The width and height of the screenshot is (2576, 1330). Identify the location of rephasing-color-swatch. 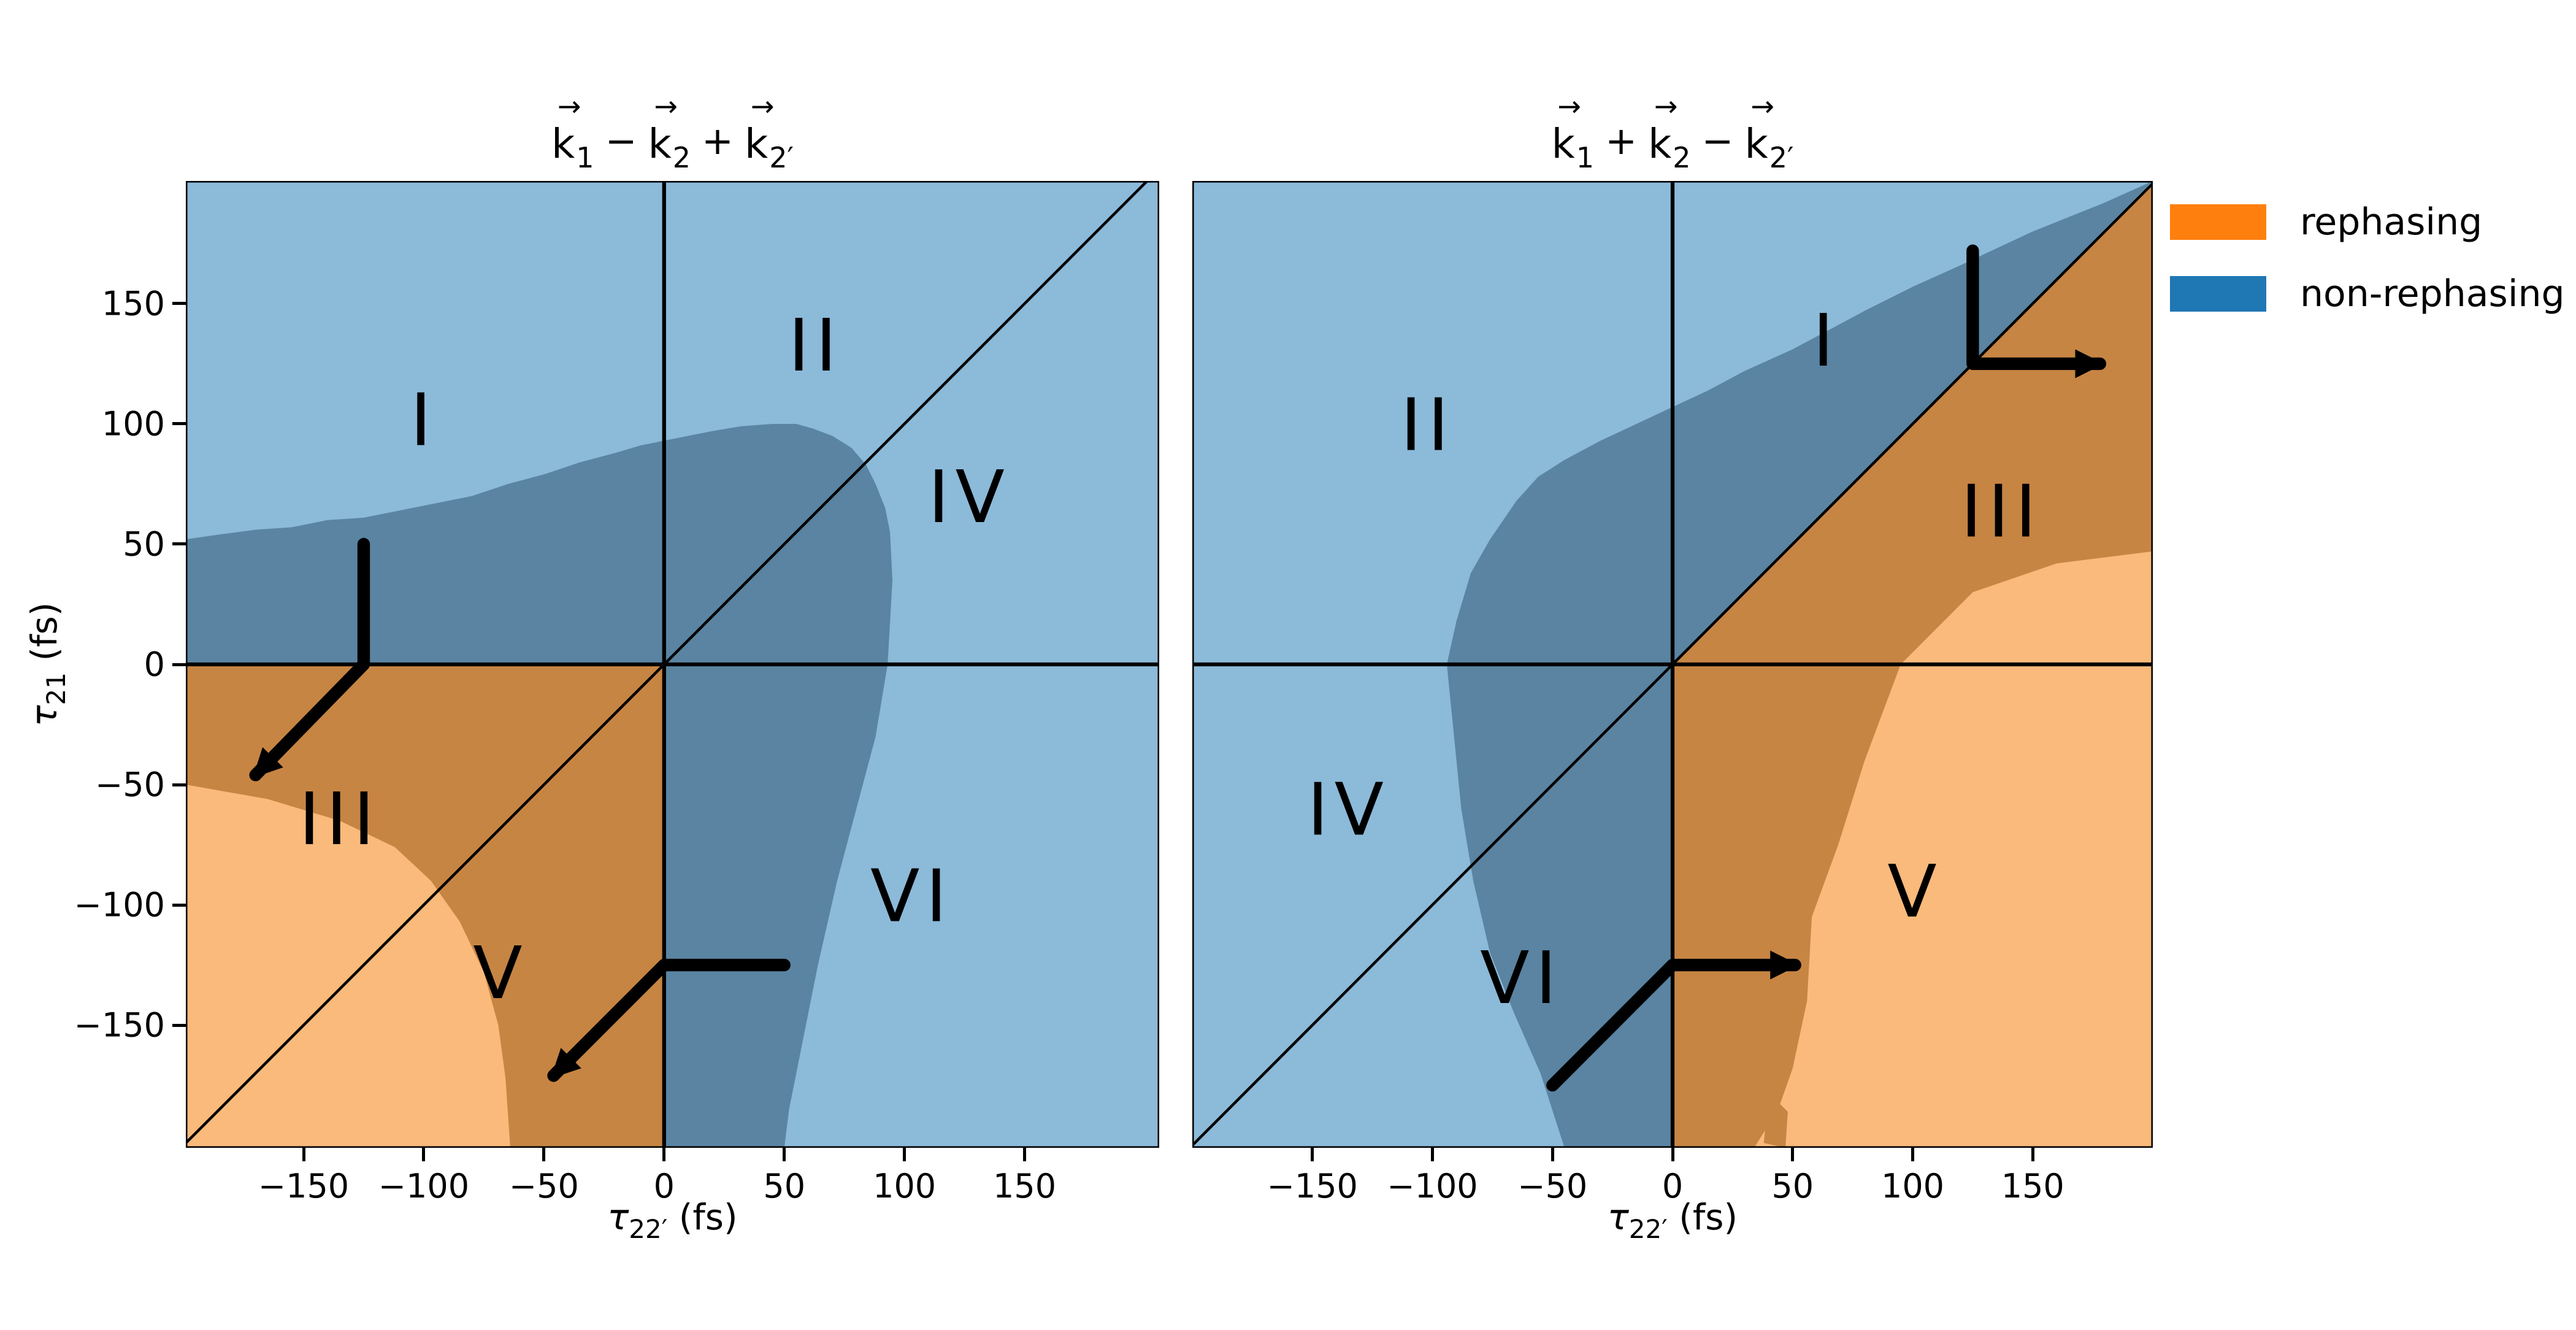
(2218, 222).